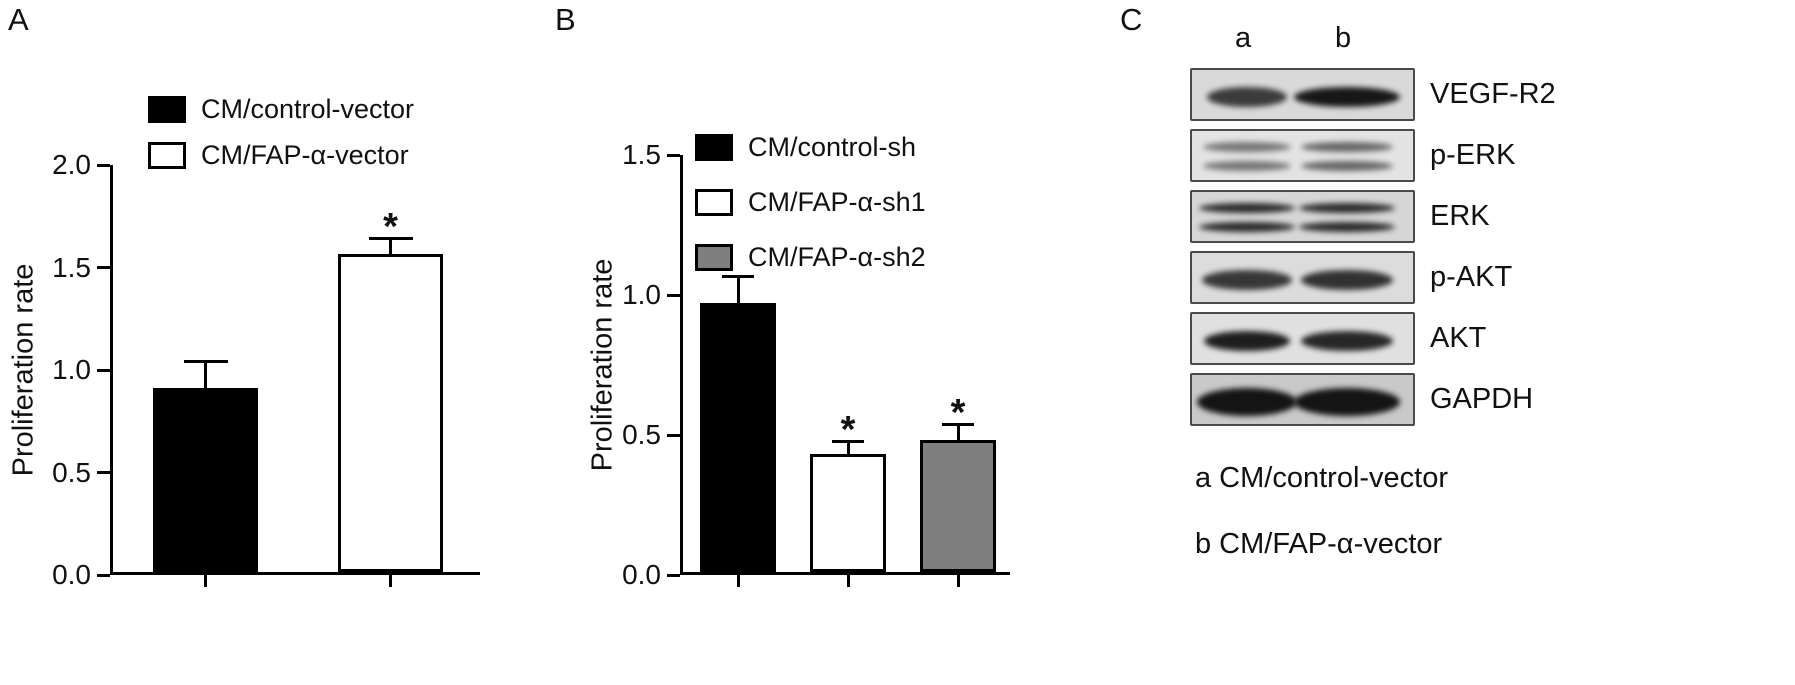 The image size is (1795, 685). Describe the element at coordinates (1482, 399) in the screenshot. I see `blot-row-label: GAPDH` at that location.